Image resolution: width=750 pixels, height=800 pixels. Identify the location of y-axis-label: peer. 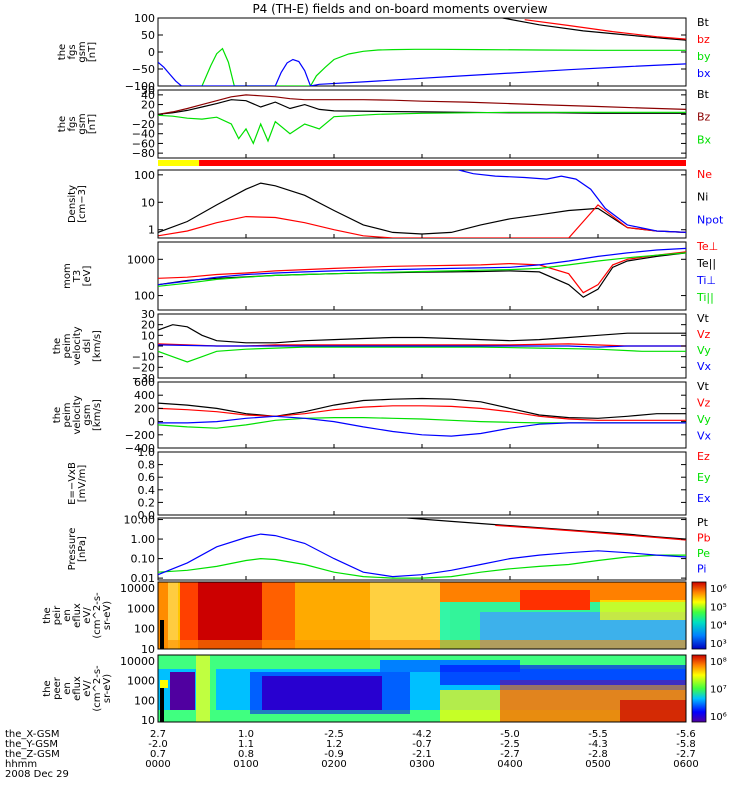
(57, 688).